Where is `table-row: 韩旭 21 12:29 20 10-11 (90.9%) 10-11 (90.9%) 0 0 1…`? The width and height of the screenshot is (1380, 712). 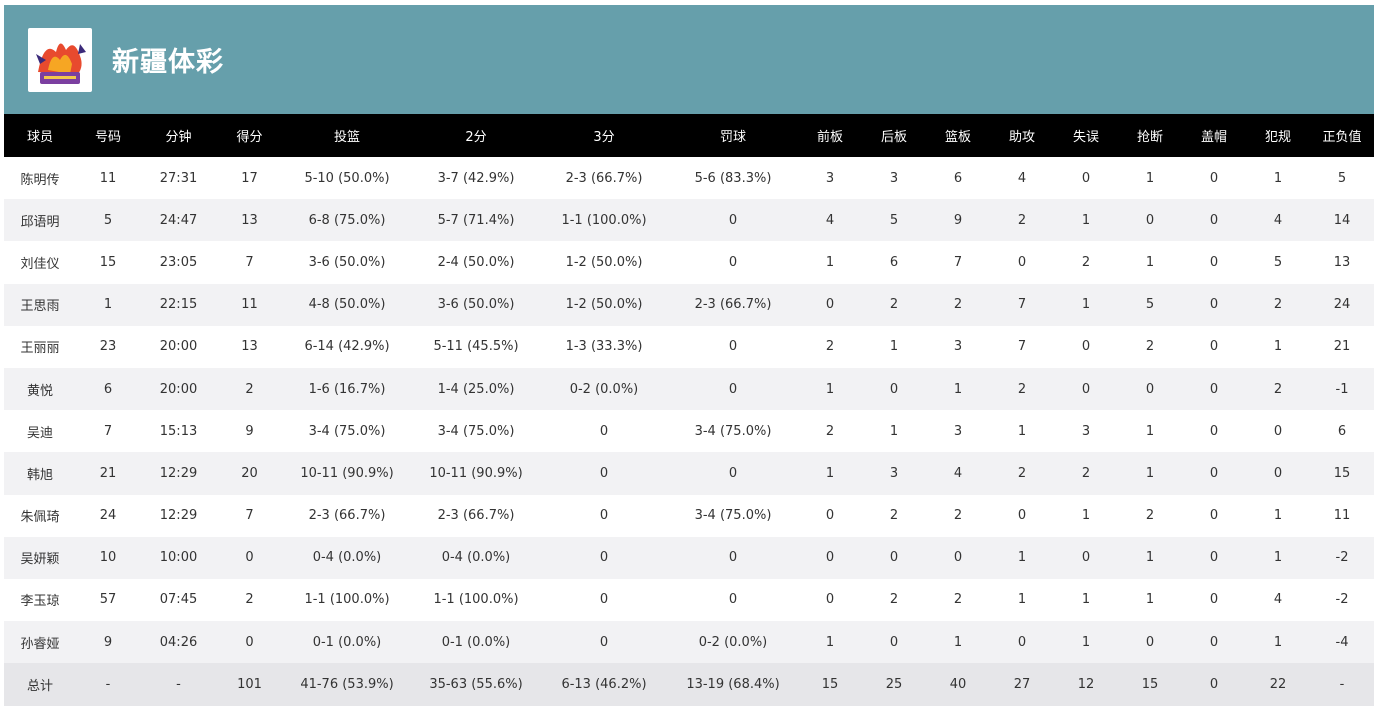 table-row: 韩旭 21 12:29 20 10-11 (90.9%) 10-11 (90.9%) 0 0 1… is located at coordinates (689, 473).